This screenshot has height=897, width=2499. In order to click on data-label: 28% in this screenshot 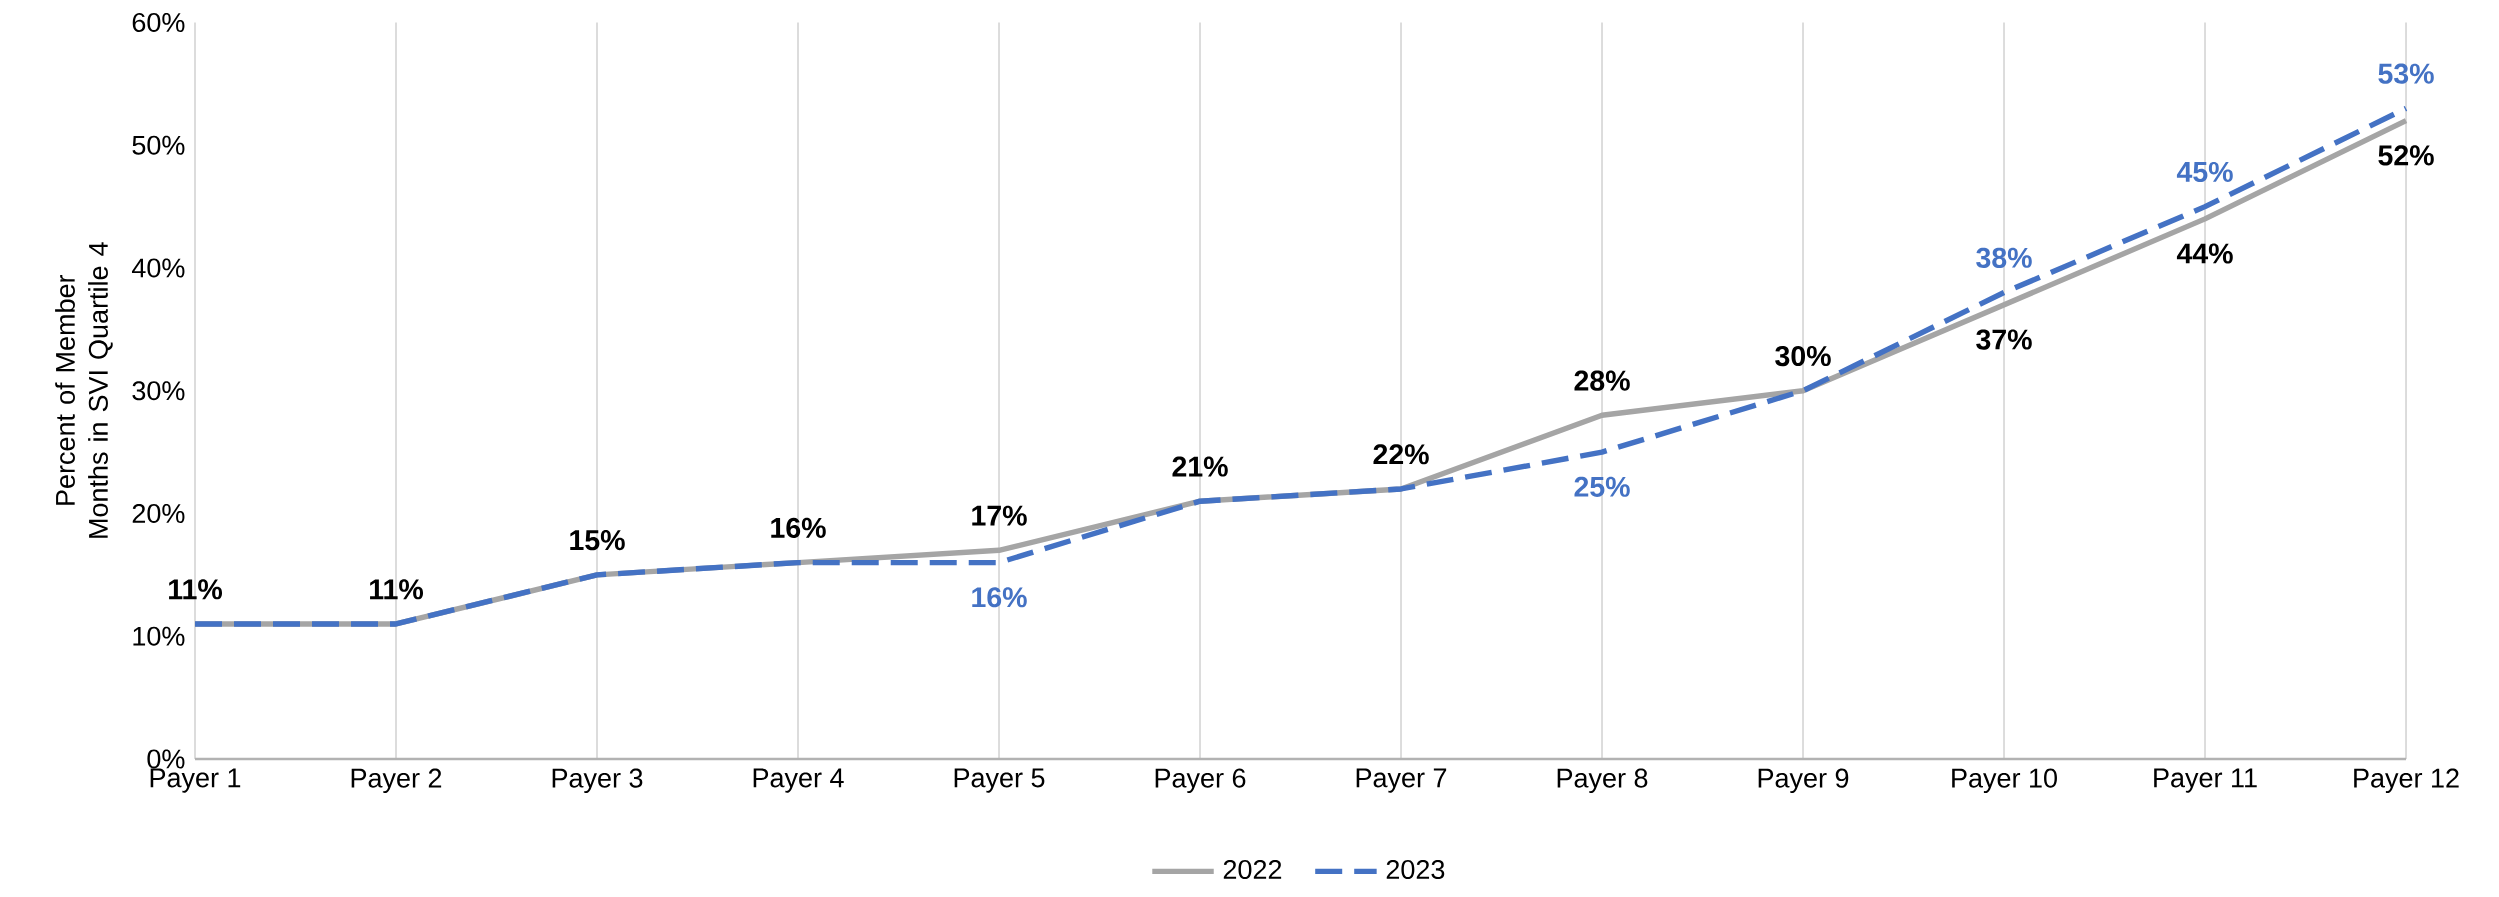, I will do `click(1602, 380)`.